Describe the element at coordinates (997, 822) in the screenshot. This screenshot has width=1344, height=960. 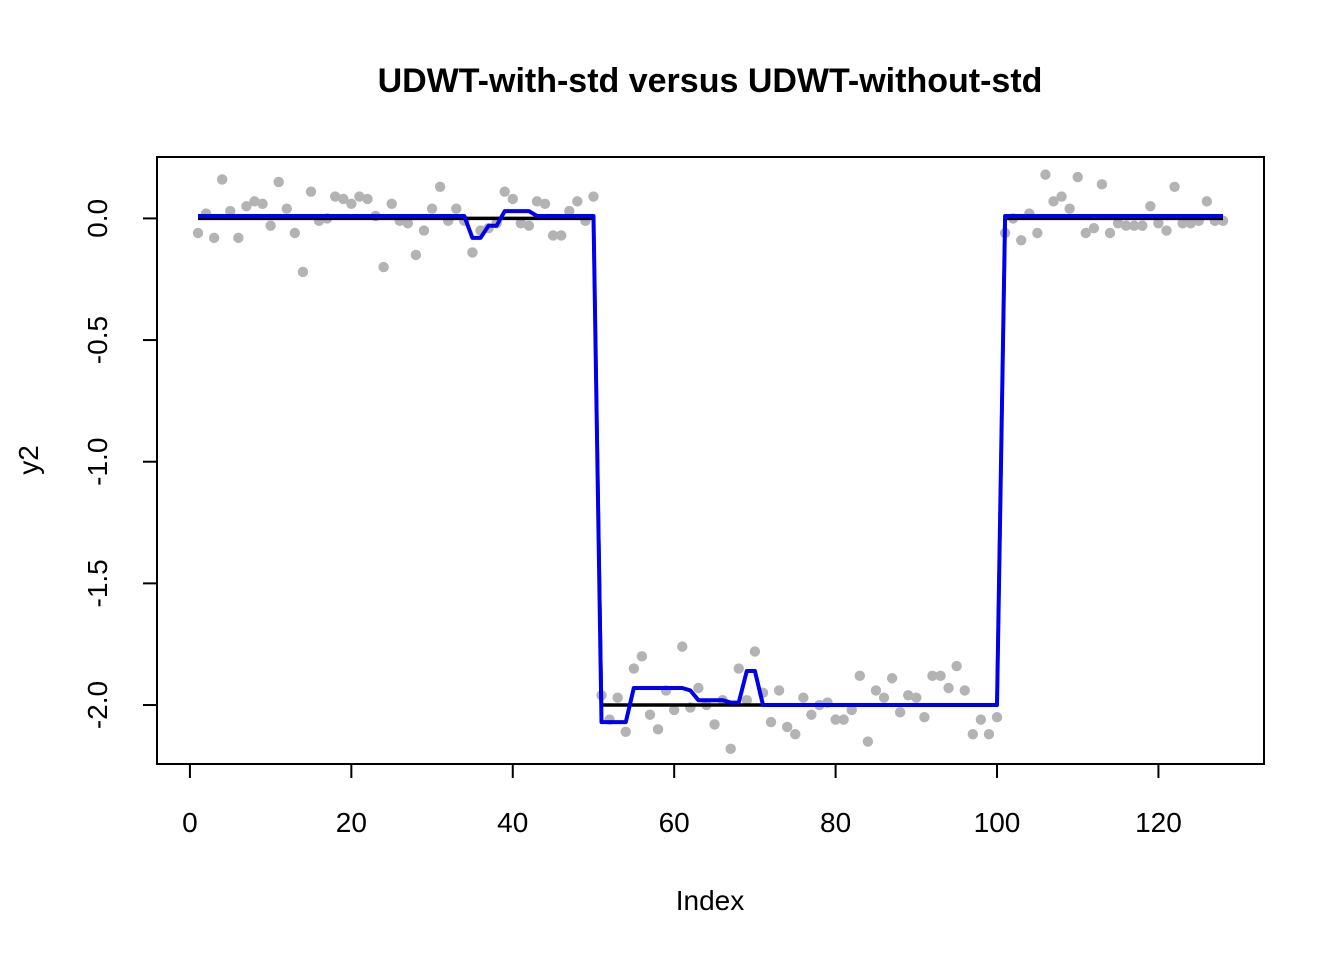
I see `x-tick-label: 100` at that location.